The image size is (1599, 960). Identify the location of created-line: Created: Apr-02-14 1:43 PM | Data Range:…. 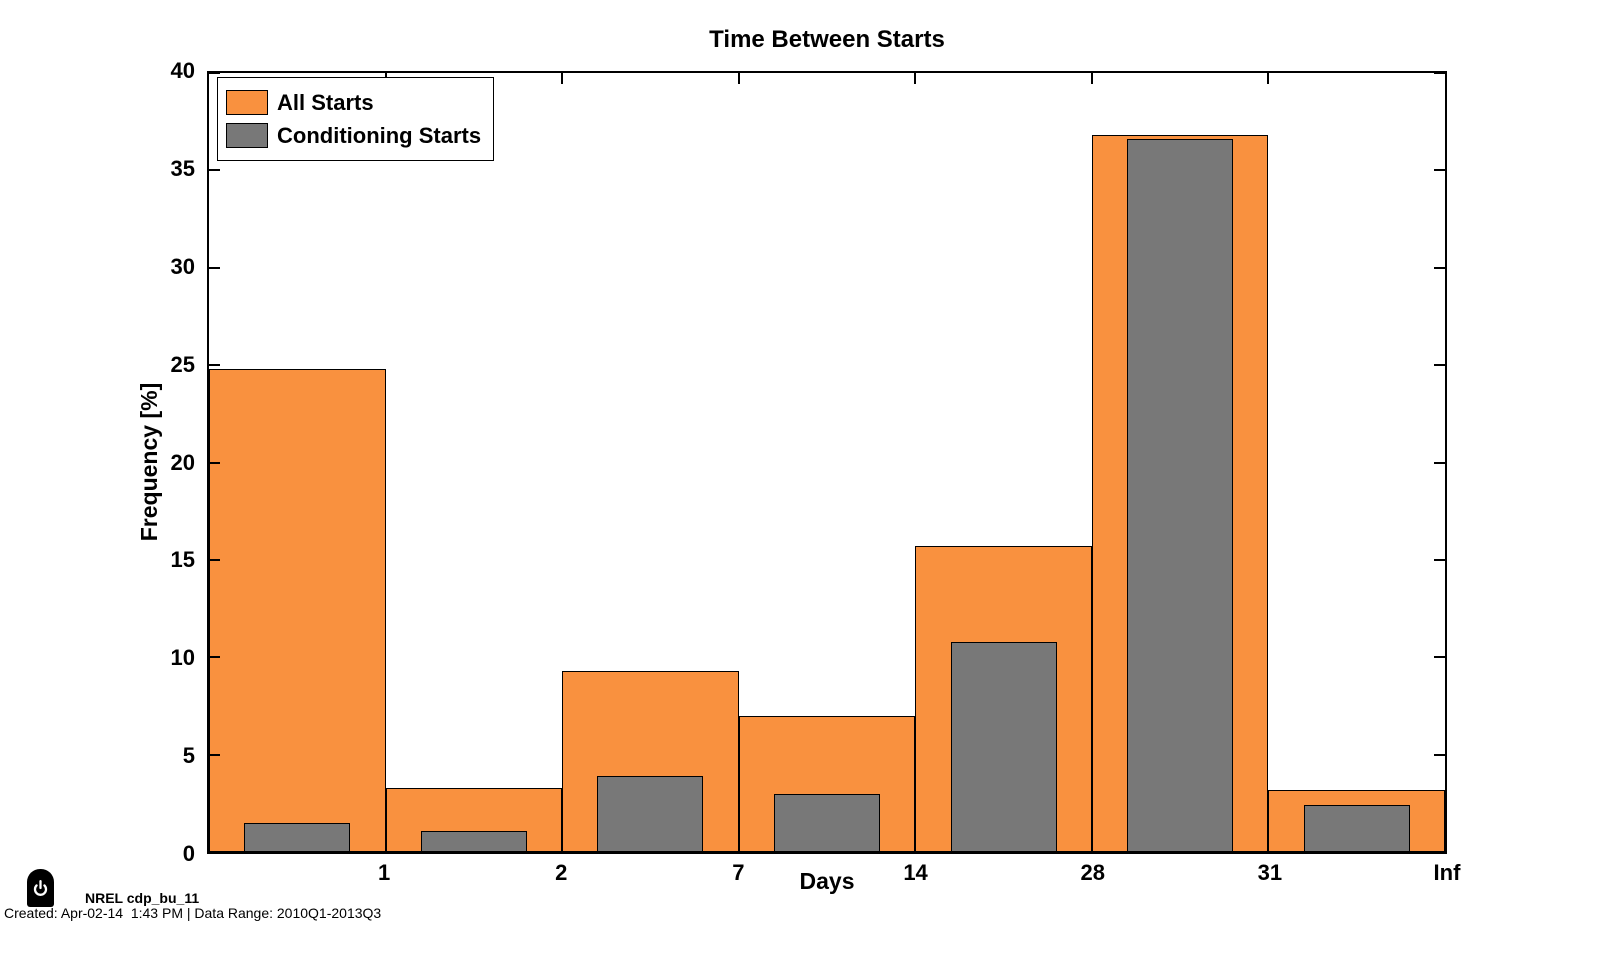
(193, 913).